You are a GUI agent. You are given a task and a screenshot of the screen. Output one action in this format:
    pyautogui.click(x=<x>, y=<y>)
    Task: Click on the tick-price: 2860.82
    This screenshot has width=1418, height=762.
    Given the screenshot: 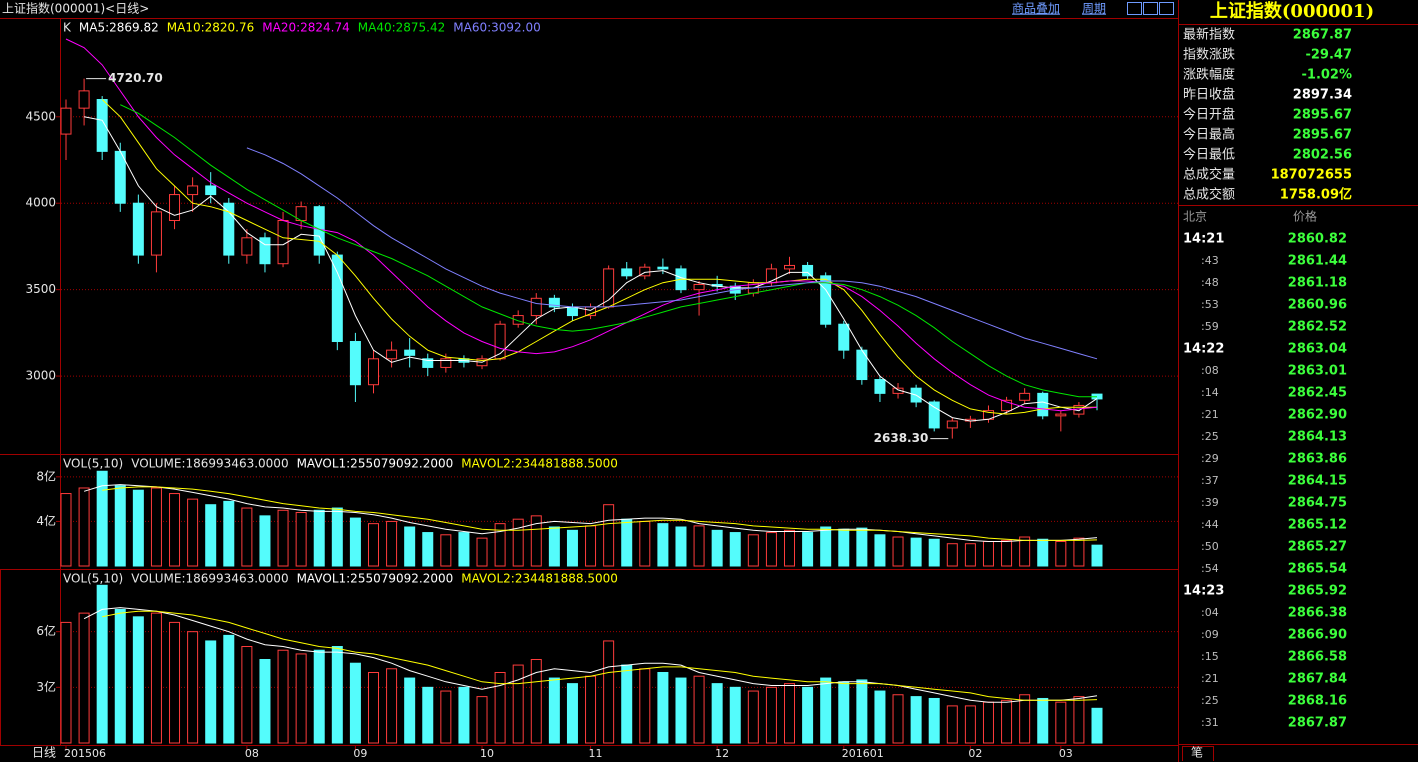 What is the action you would take?
    pyautogui.click(x=1317, y=239)
    